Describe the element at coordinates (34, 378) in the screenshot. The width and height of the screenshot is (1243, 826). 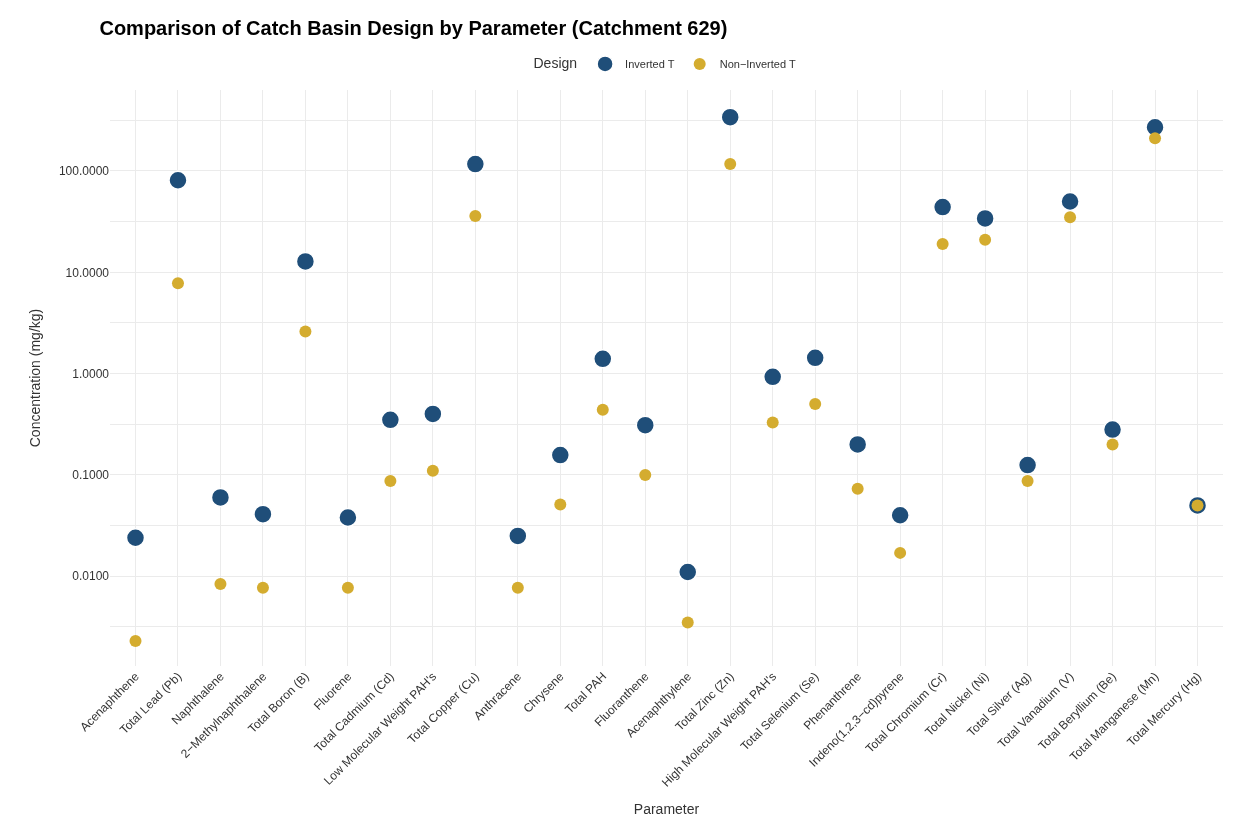
I see `y-axis-title: Concentration (mg/kg)` at that location.